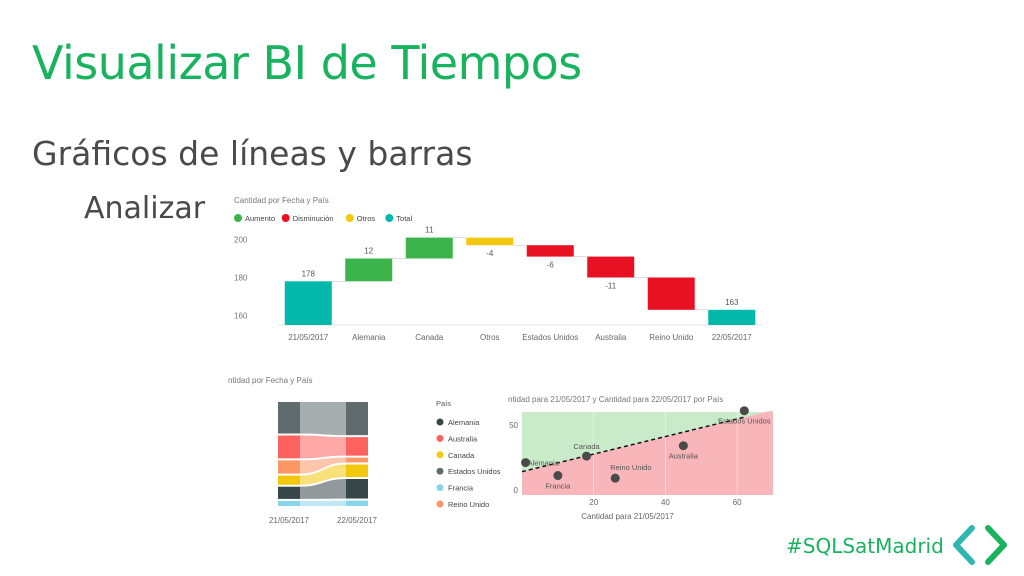 Image resolution: width=1024 pixels, height=576 pixels. Describe the element at coordinates (307, 63) in the screenshot. I see `slide-title: Visualizar BI de Tiempos` at that location.